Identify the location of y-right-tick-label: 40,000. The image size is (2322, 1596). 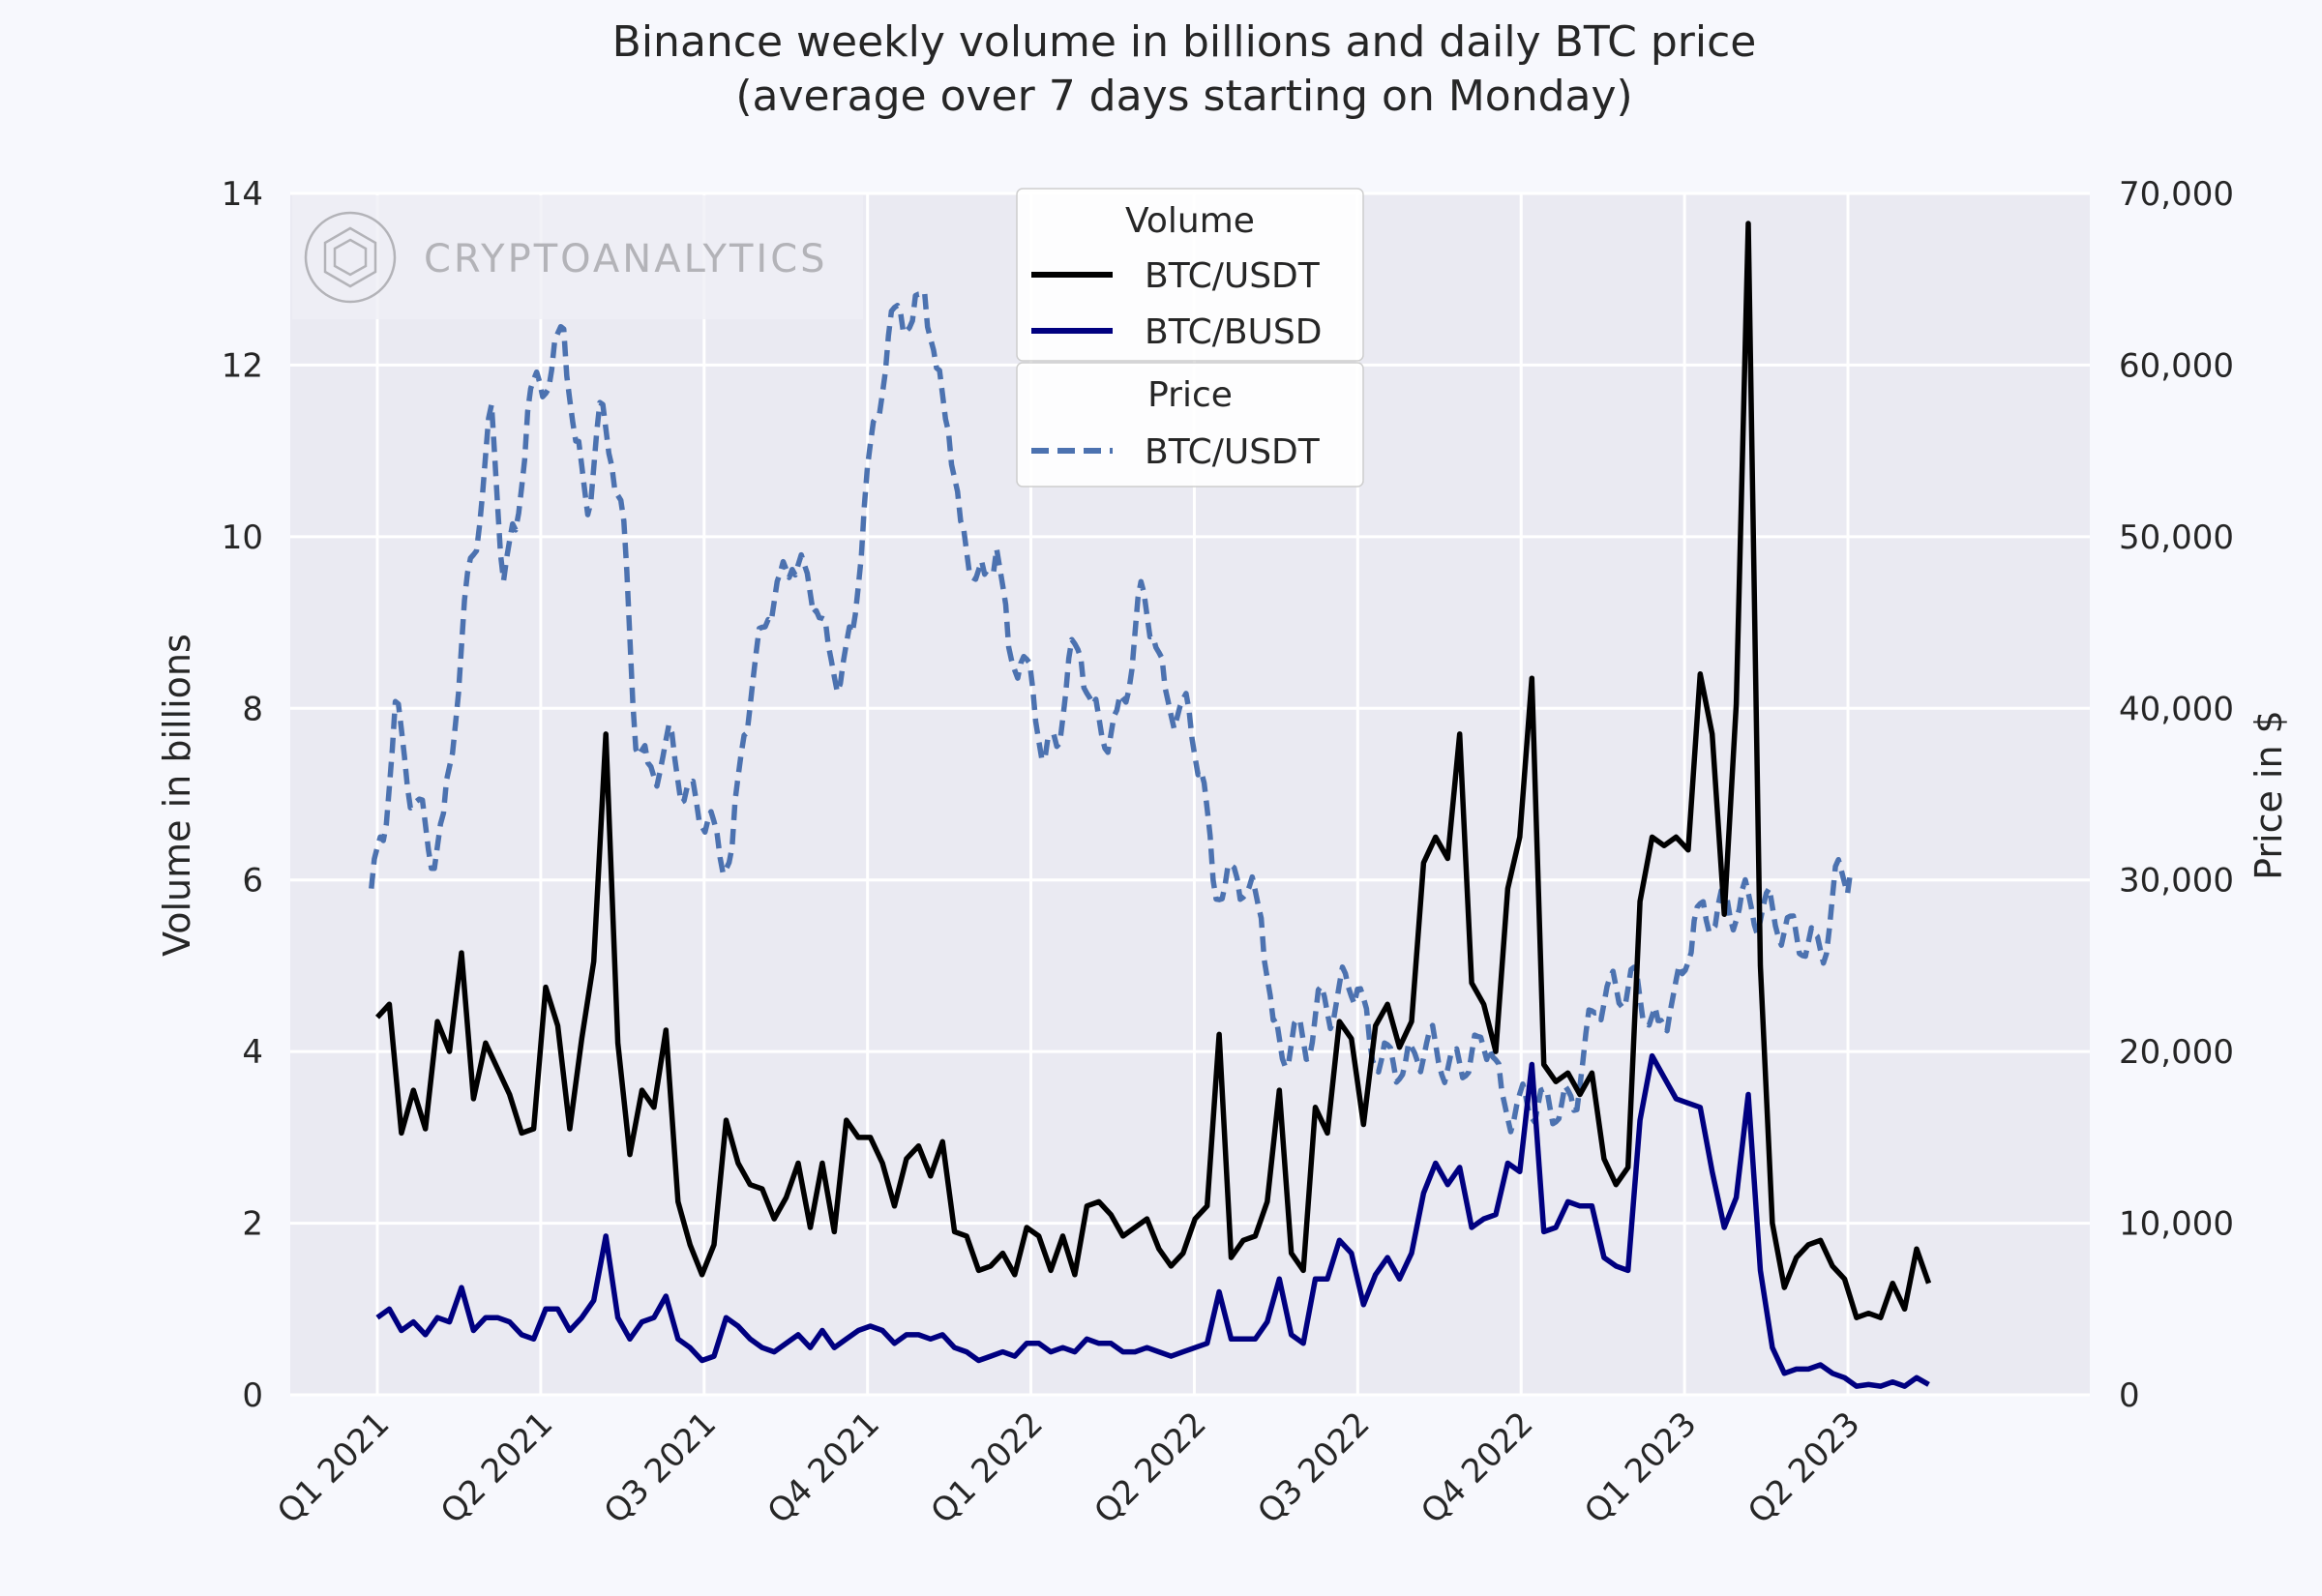
(2176, 709).